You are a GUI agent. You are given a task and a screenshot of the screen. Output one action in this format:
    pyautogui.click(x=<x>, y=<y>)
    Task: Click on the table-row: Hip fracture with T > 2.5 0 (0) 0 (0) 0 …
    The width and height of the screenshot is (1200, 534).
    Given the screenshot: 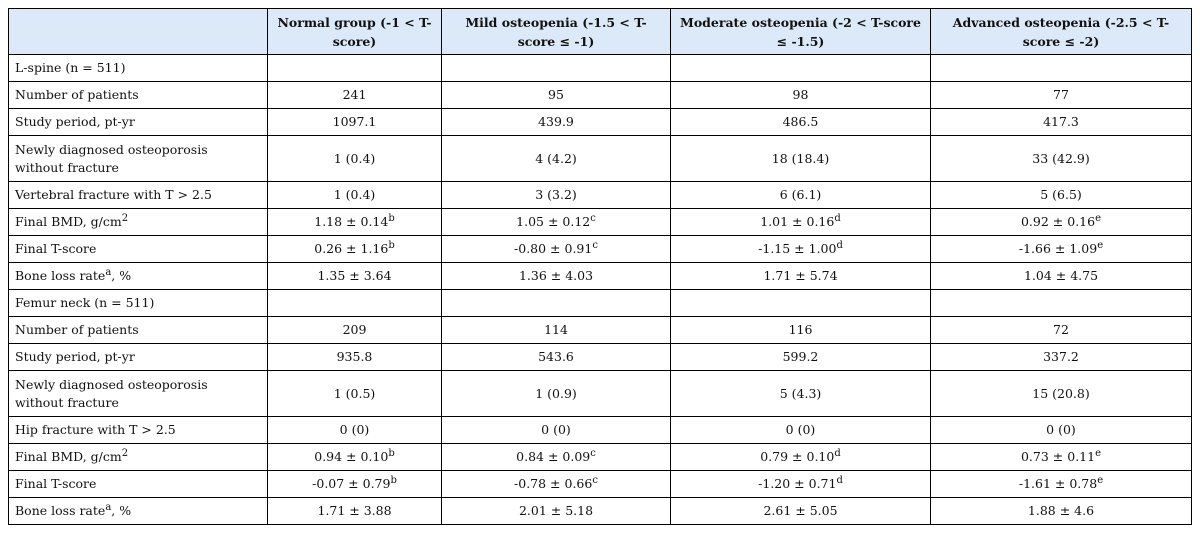 What is the action you would take?
    pyautogui.click(x=600, y=430)
    